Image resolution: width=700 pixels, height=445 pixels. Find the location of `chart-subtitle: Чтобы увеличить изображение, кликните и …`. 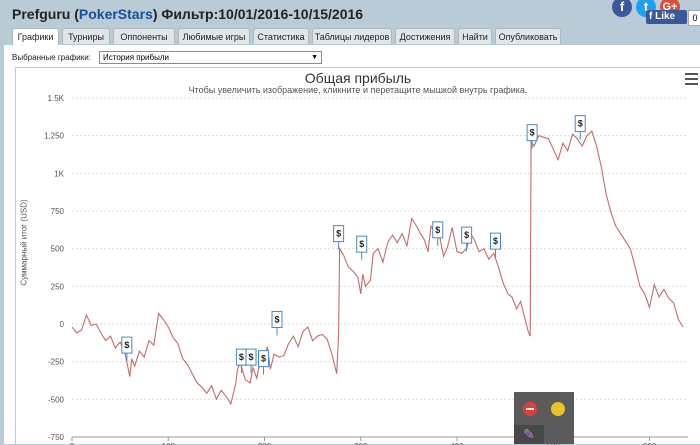

chart-subtitle: Чтобы увеличить изображение, кликните и … is located at coordinates (358, 90).